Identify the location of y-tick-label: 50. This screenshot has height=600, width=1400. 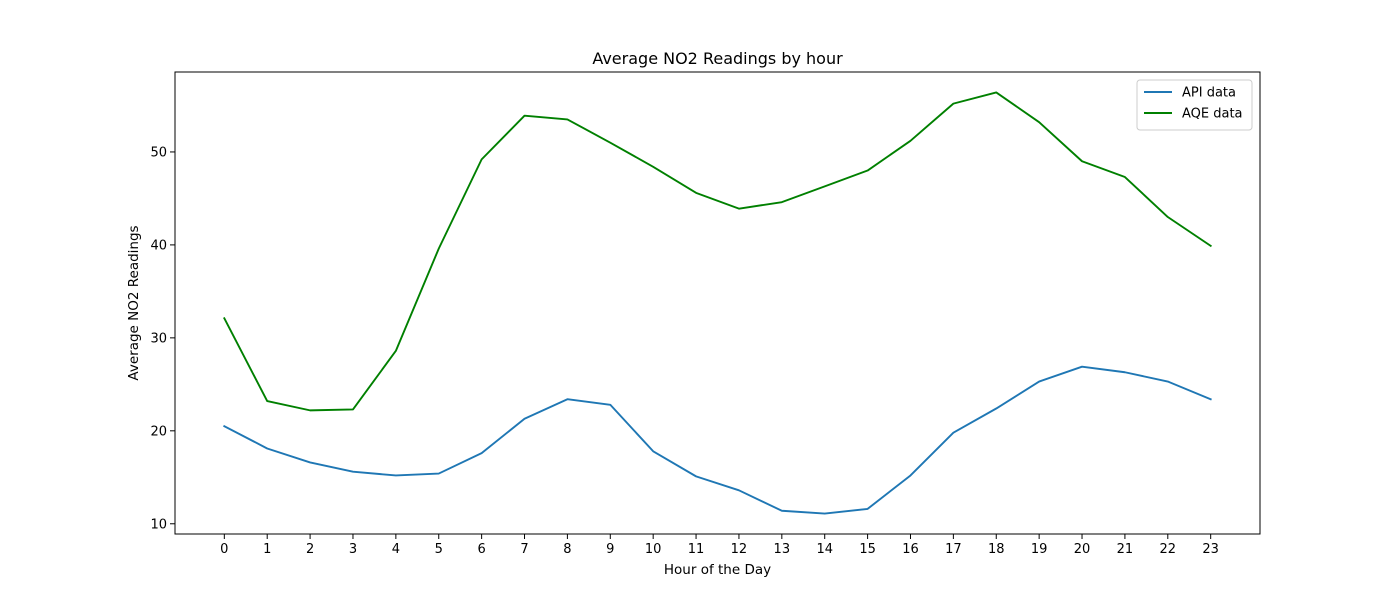
(158, 152).